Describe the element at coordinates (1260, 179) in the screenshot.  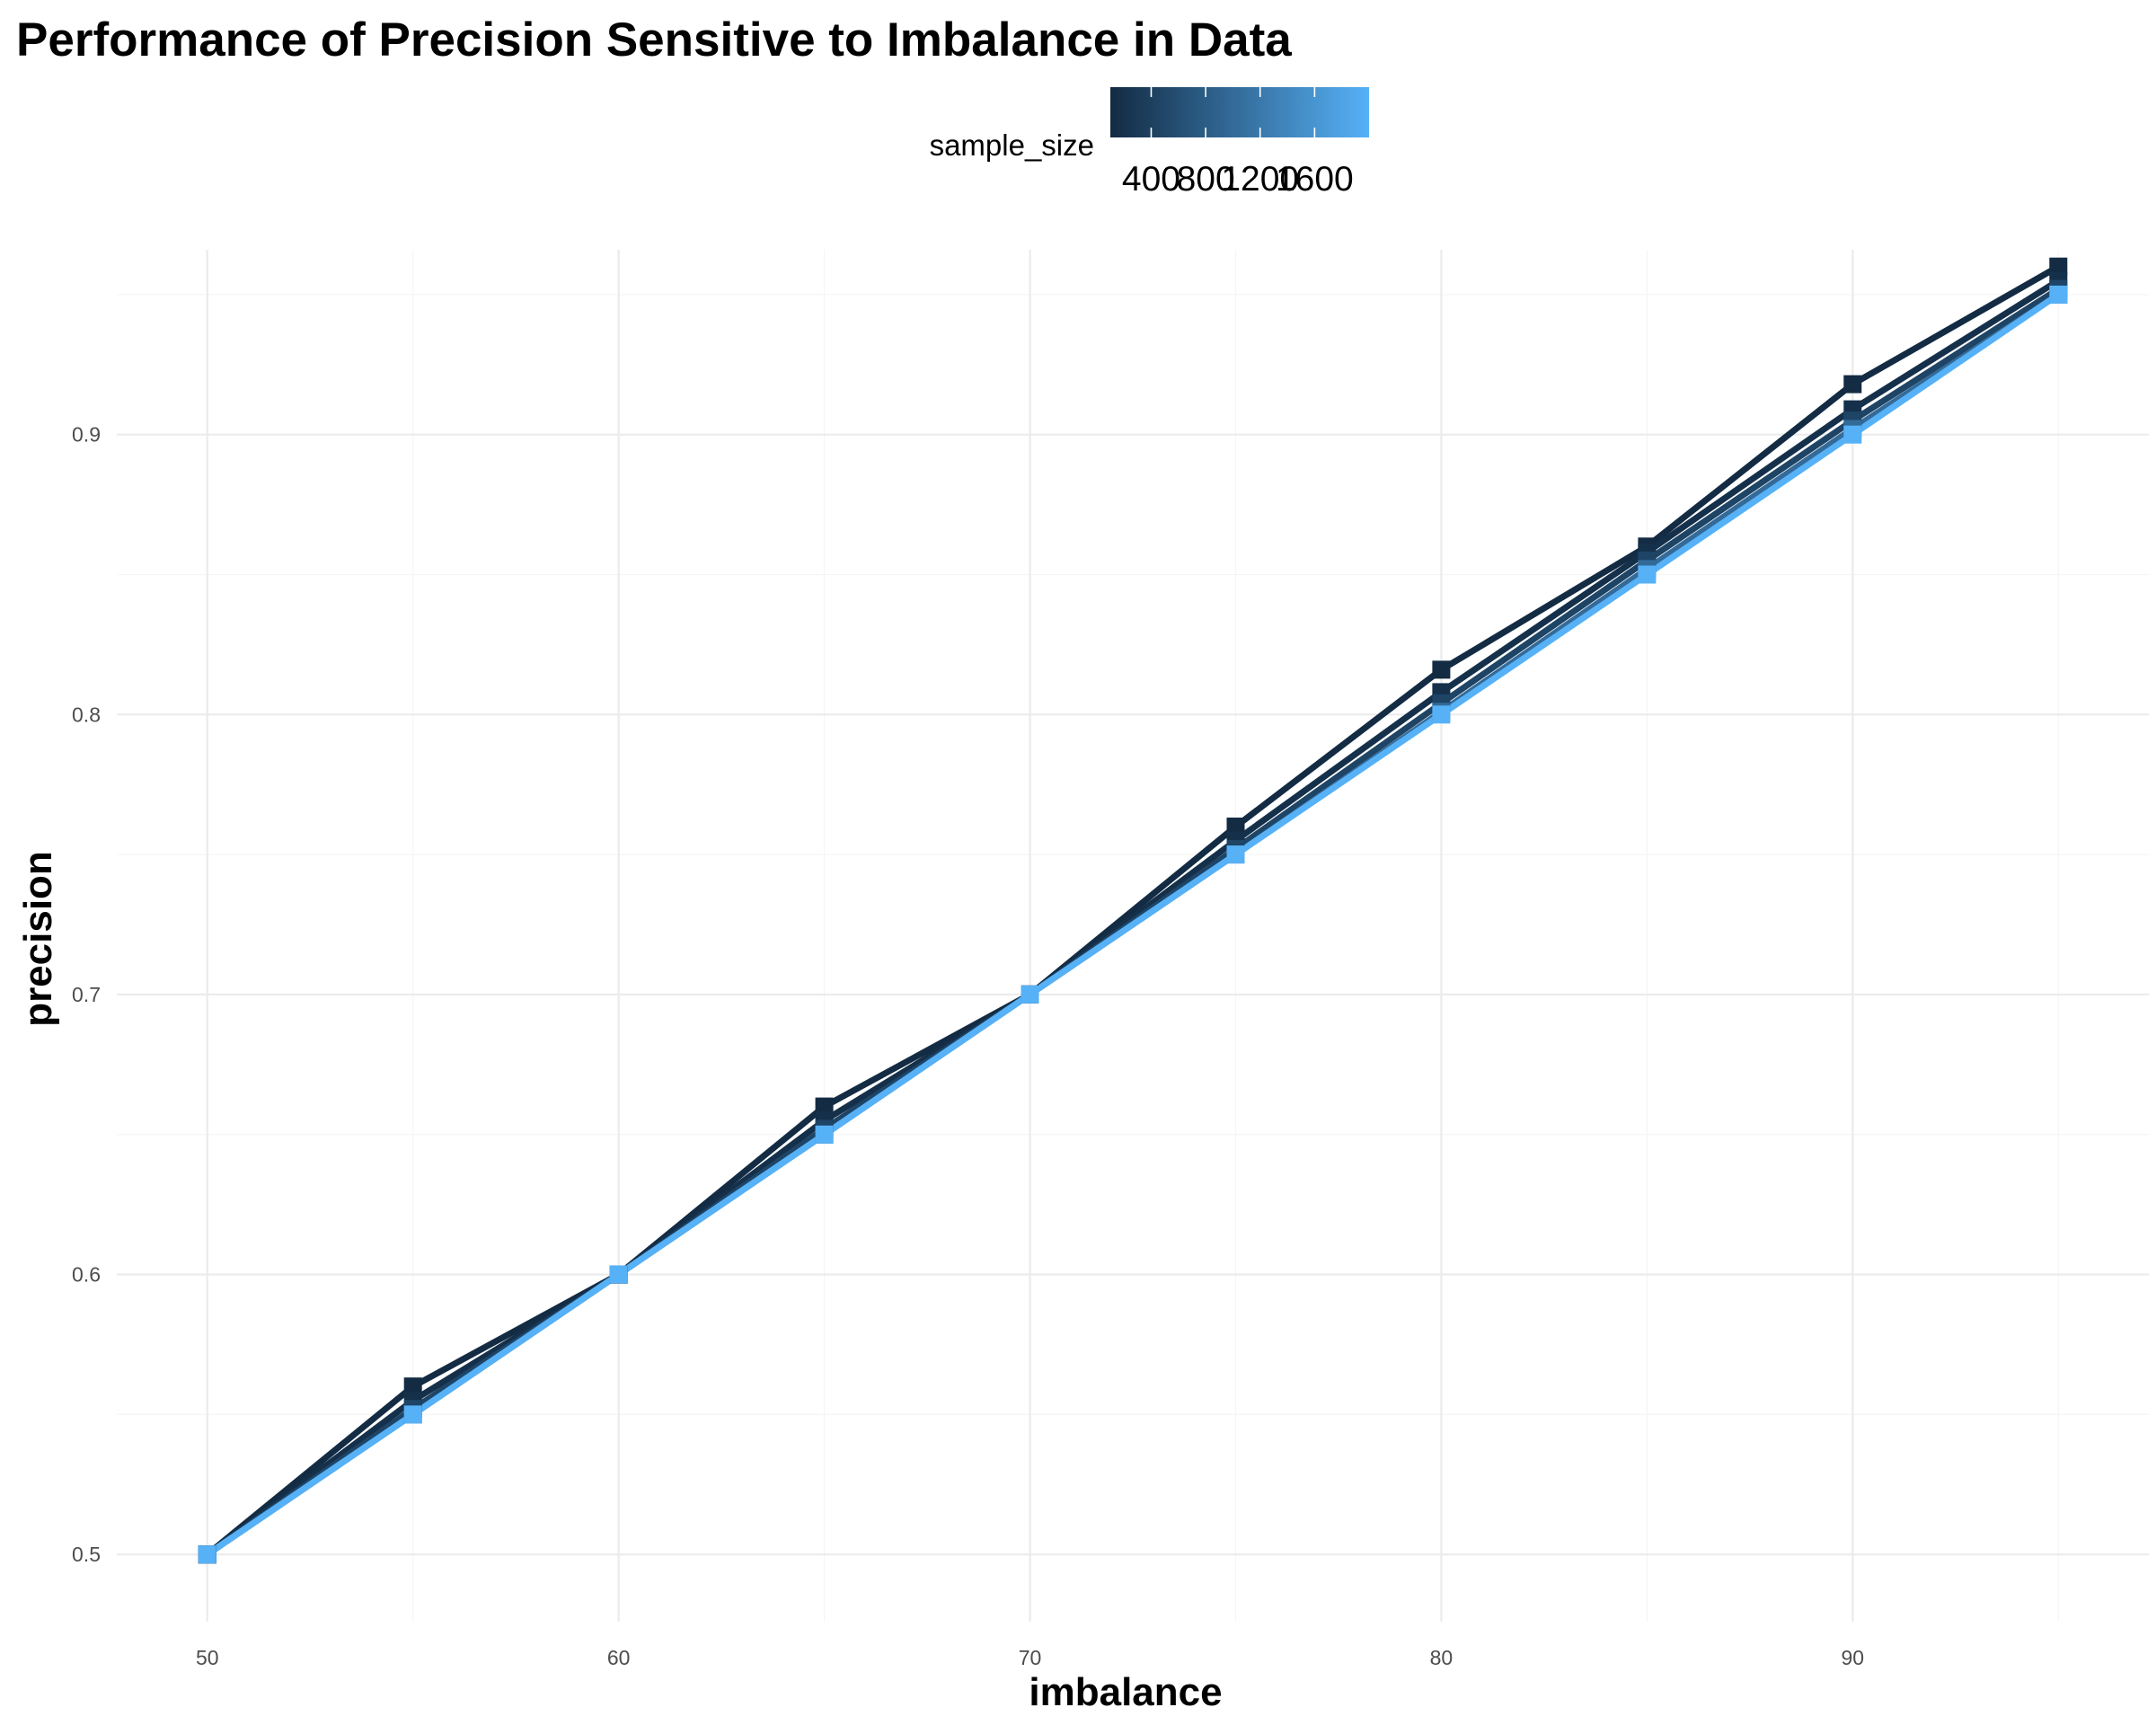
I see `legend-break-label: 1200` at that location.